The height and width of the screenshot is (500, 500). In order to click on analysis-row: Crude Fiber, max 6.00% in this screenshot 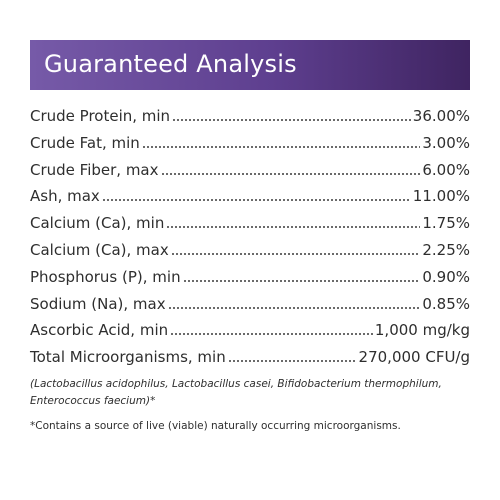, I will do `click(250, 174)`.